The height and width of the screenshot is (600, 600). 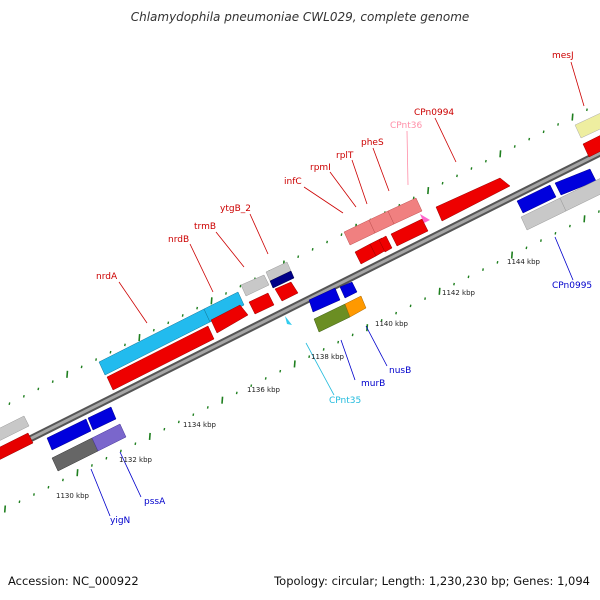 I want to click on gene-label-pssA: pssA, so click(x=155, y=502).